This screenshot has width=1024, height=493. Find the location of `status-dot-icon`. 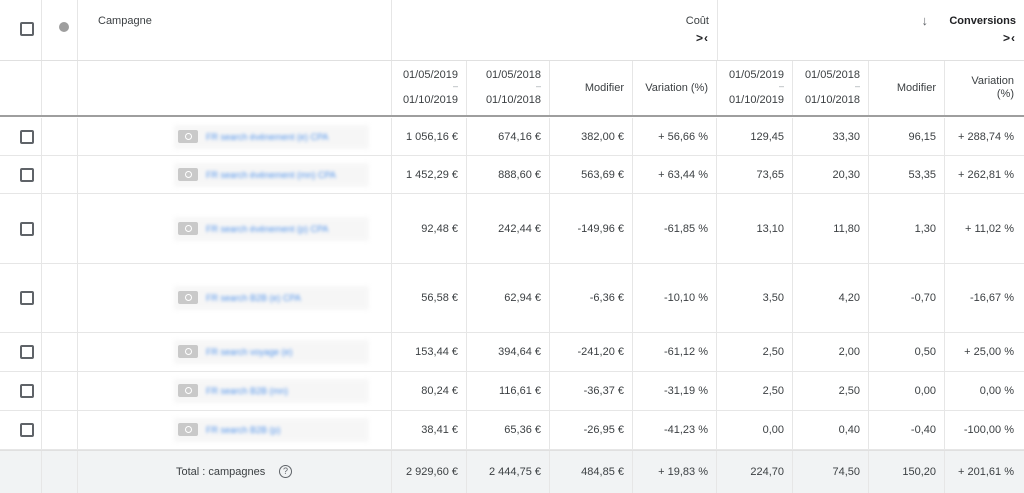

status-dot-icon is located at coordinates (64, 27).